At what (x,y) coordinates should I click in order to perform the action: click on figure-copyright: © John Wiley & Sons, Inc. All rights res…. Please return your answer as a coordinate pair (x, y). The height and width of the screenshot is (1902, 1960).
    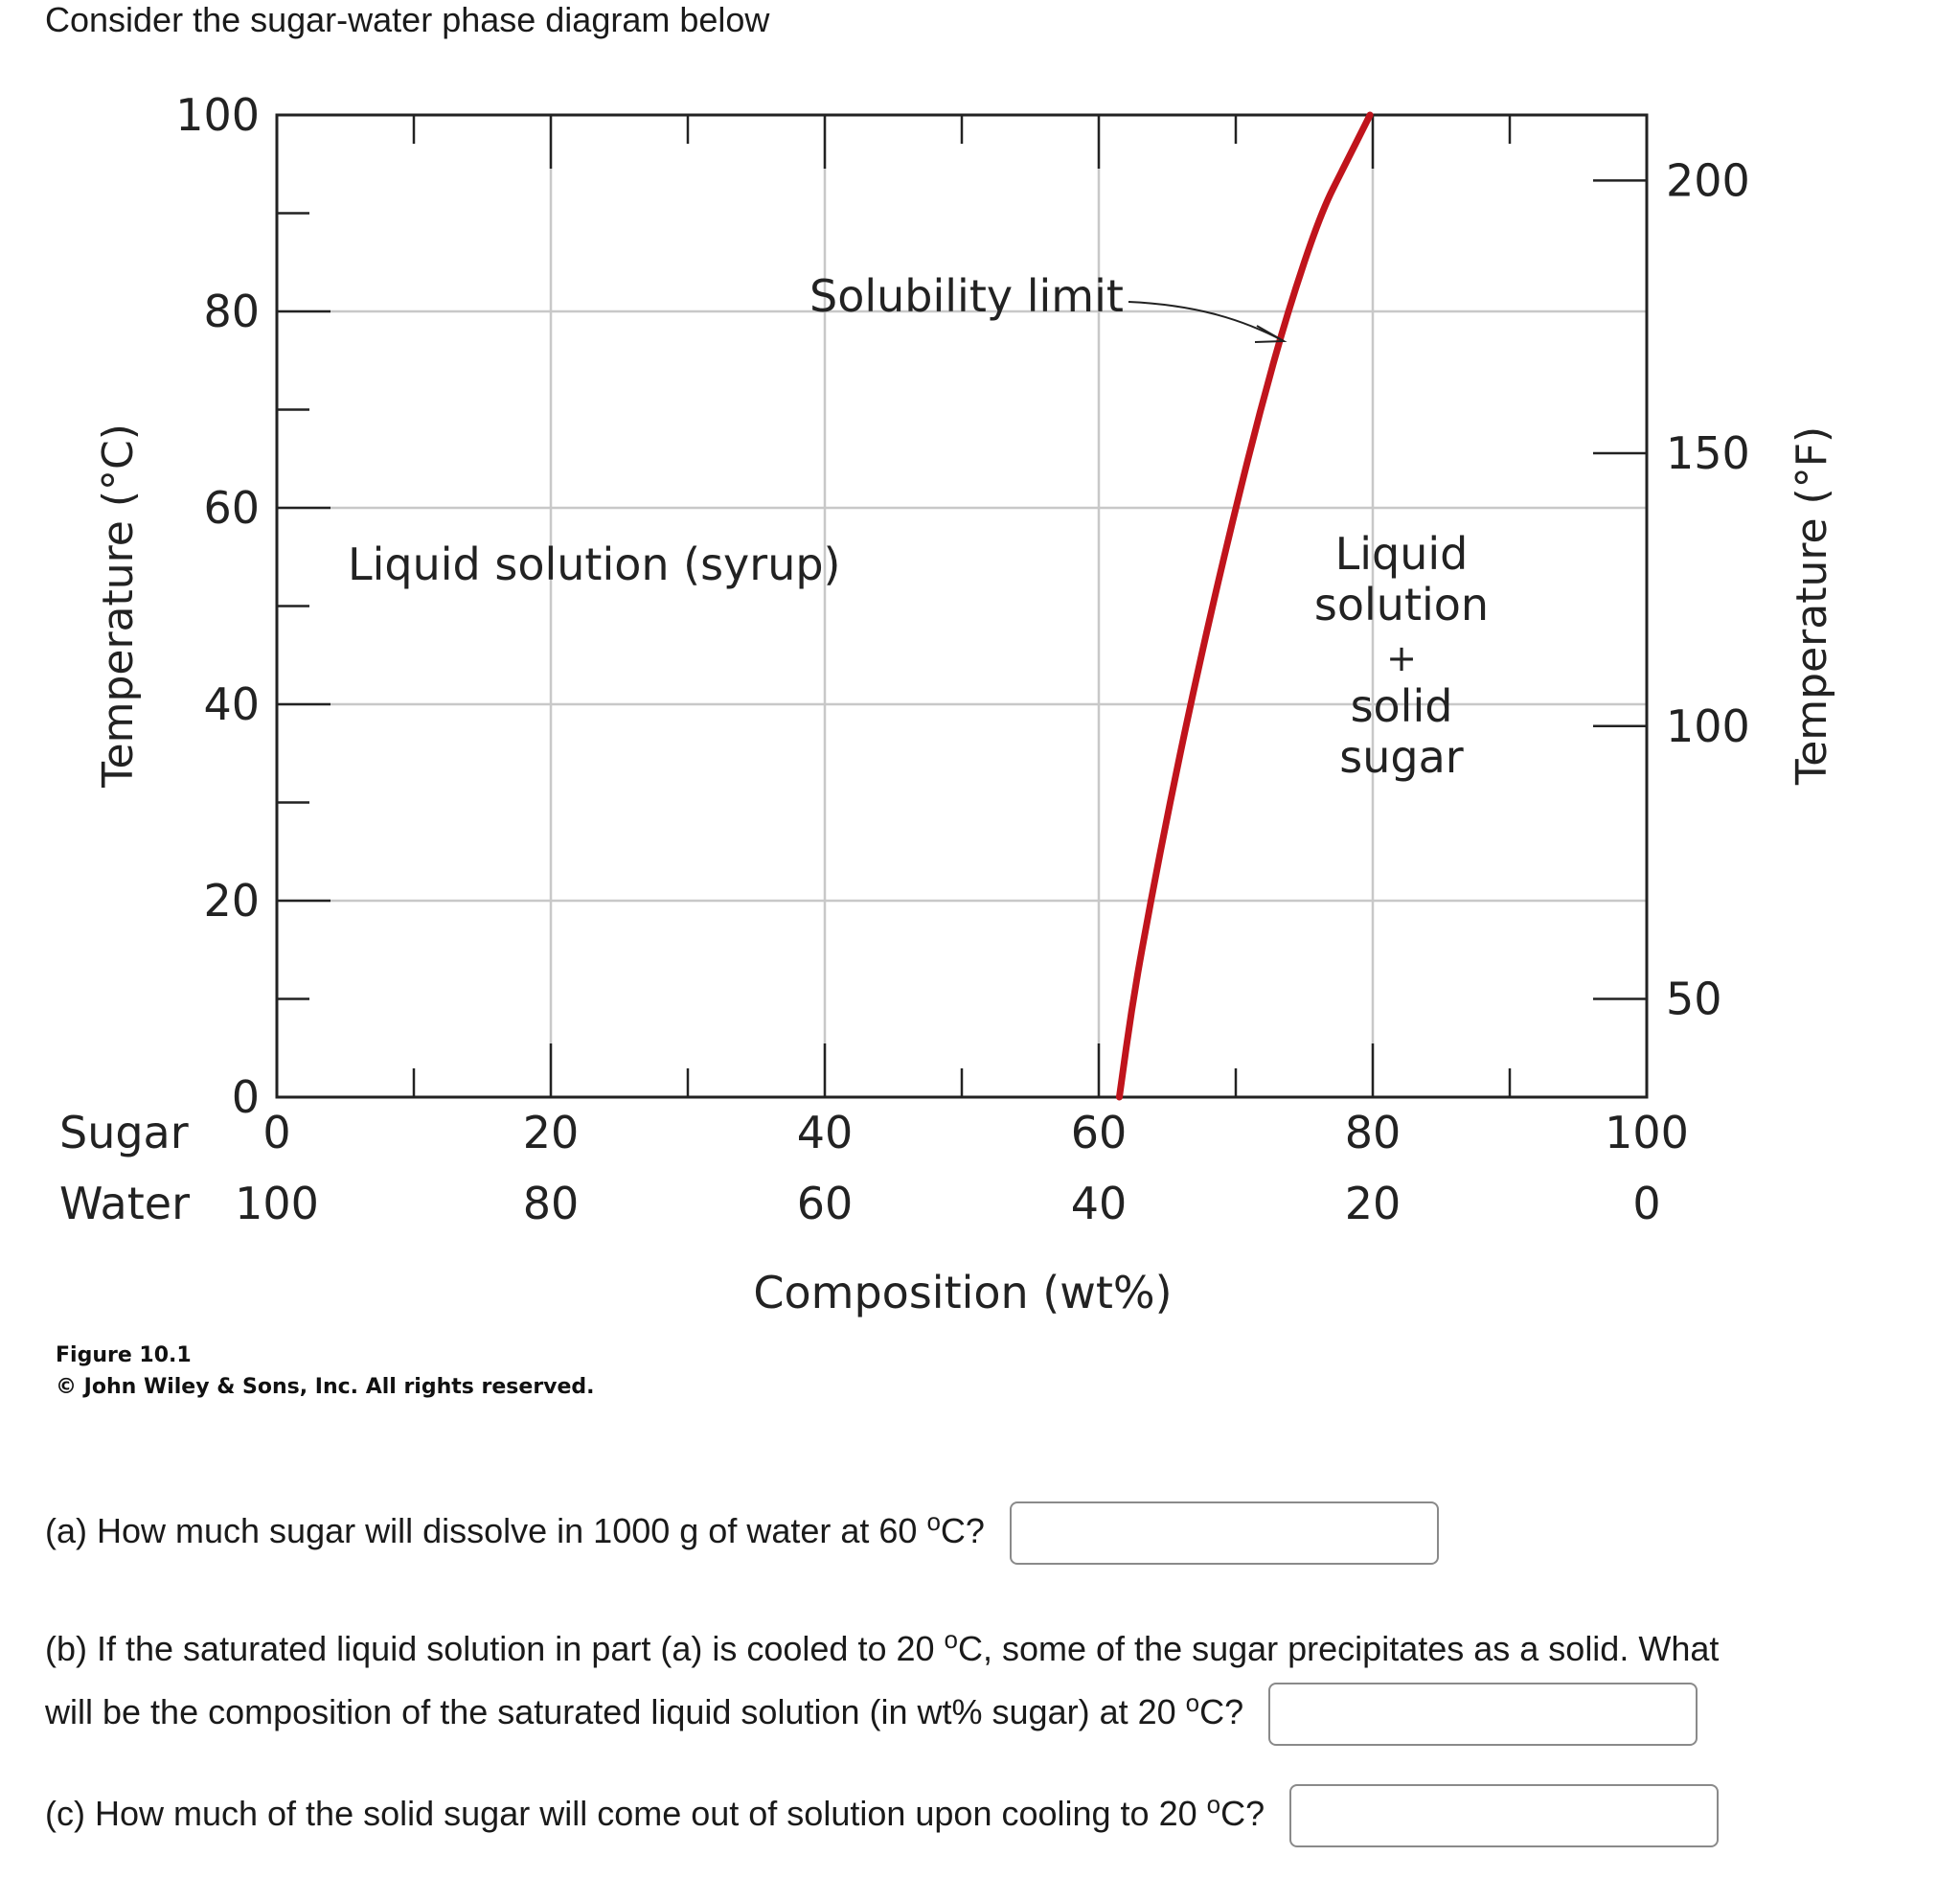
    Looking at the image, I should click on (325, 1387).